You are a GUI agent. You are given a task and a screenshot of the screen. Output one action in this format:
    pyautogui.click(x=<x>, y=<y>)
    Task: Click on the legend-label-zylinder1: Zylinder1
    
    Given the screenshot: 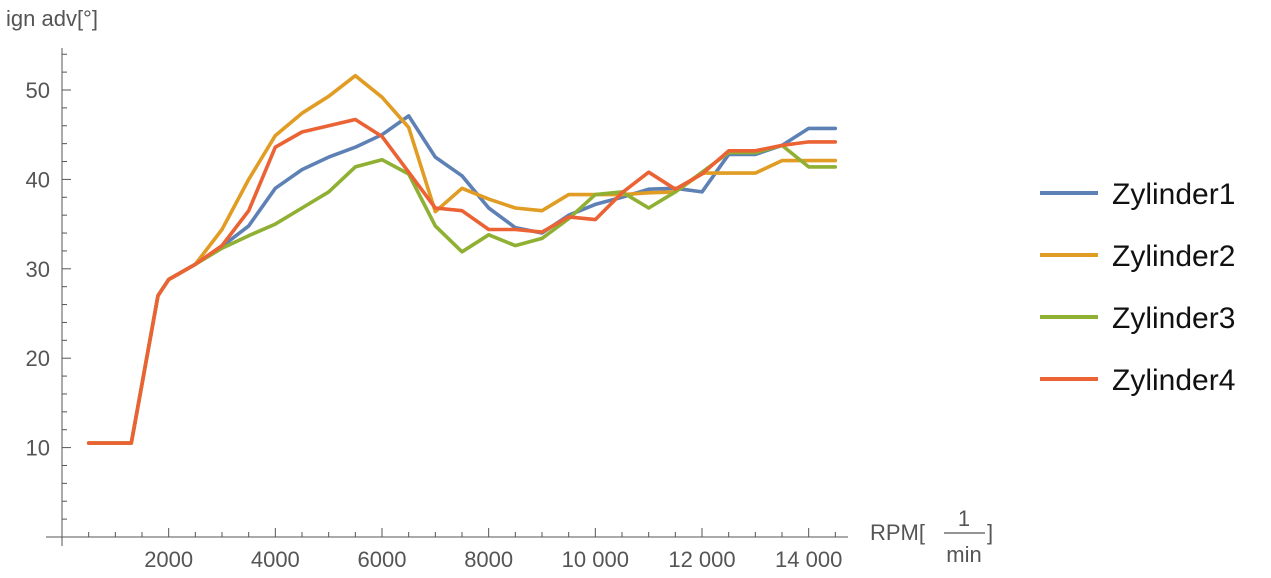 What is the action you would take?
    pyautogui.click(x=1173, y=194)
    